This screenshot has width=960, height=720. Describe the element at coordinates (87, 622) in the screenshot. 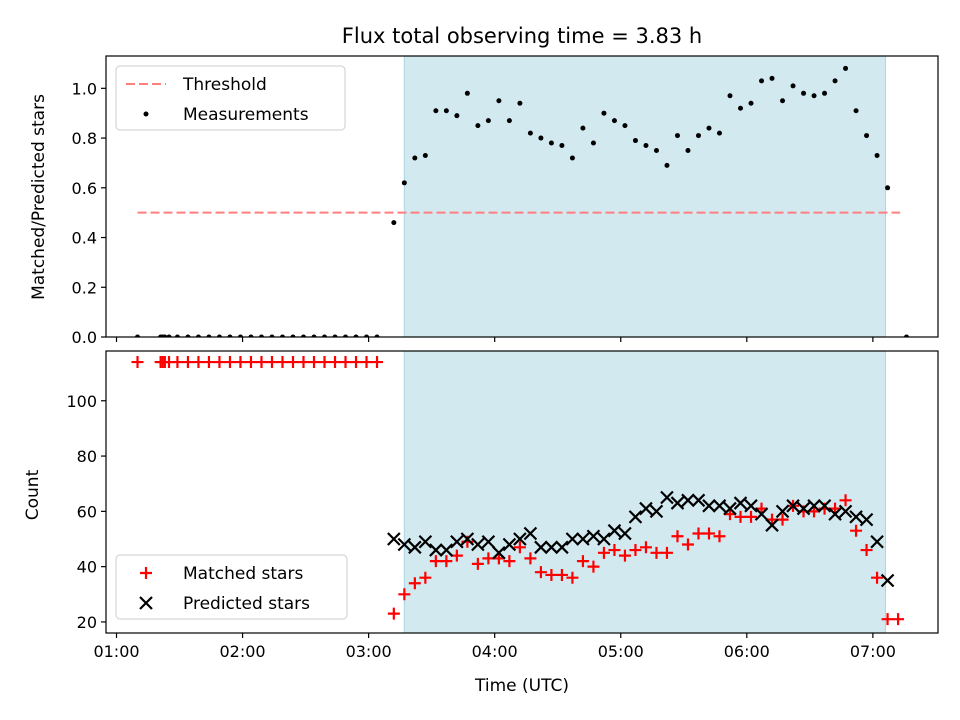

I see `bottom-y-tick-label: 20` at that location.